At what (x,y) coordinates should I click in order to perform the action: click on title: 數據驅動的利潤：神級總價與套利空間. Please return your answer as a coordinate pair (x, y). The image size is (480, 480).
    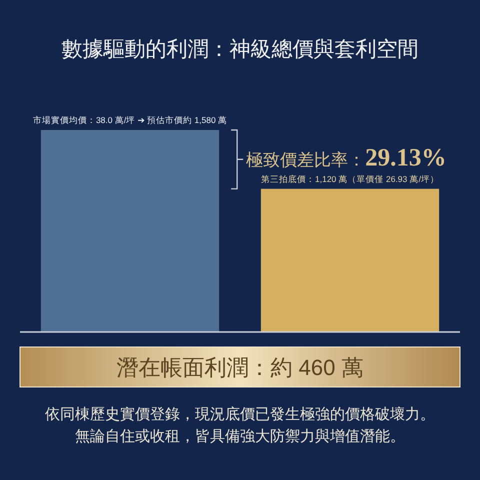
    Looking at the image, I should click on (240, 49).